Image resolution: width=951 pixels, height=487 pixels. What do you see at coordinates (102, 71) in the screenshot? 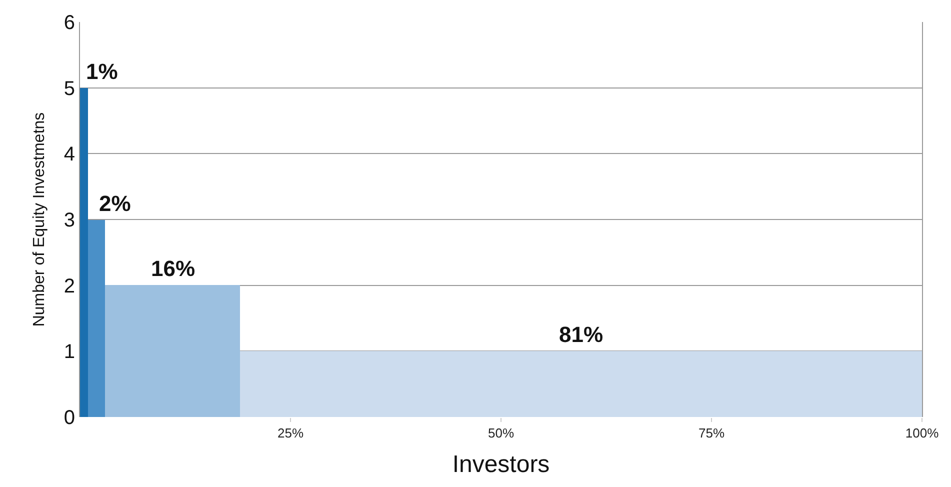
I see `annotation: 1%` at bounding box center [102, 71].